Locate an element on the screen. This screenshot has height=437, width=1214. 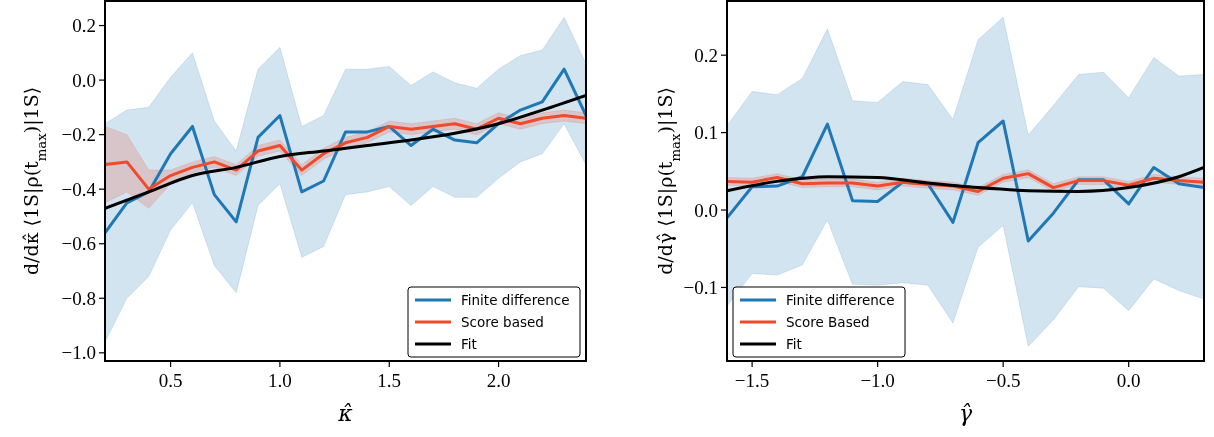
x-tick-label: −1.0 is located at coordinates (877, 380).